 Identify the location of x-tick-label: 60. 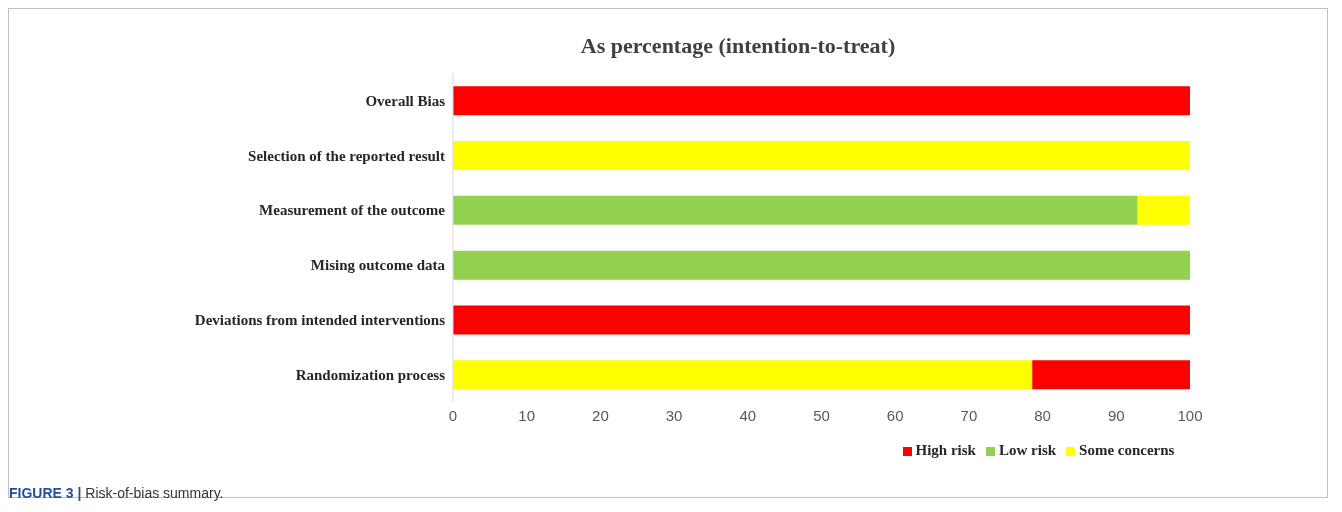
(895, 415).